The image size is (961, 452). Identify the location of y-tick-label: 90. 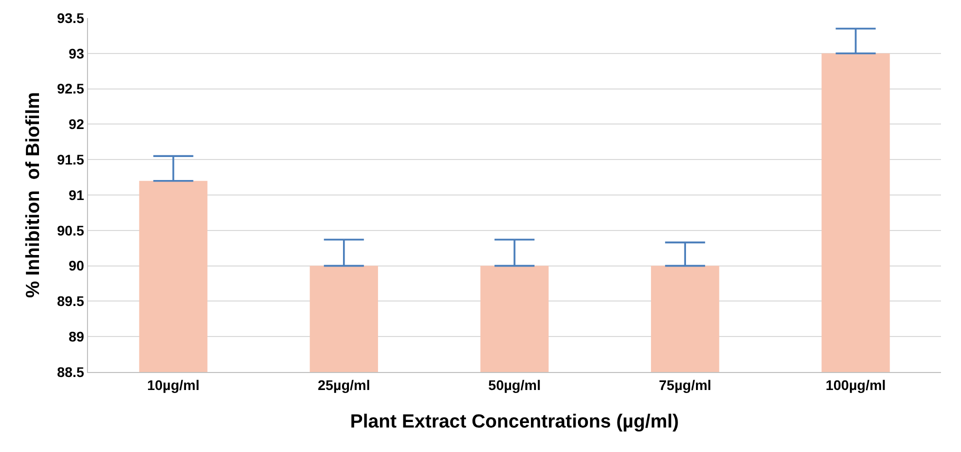
(76, 266).